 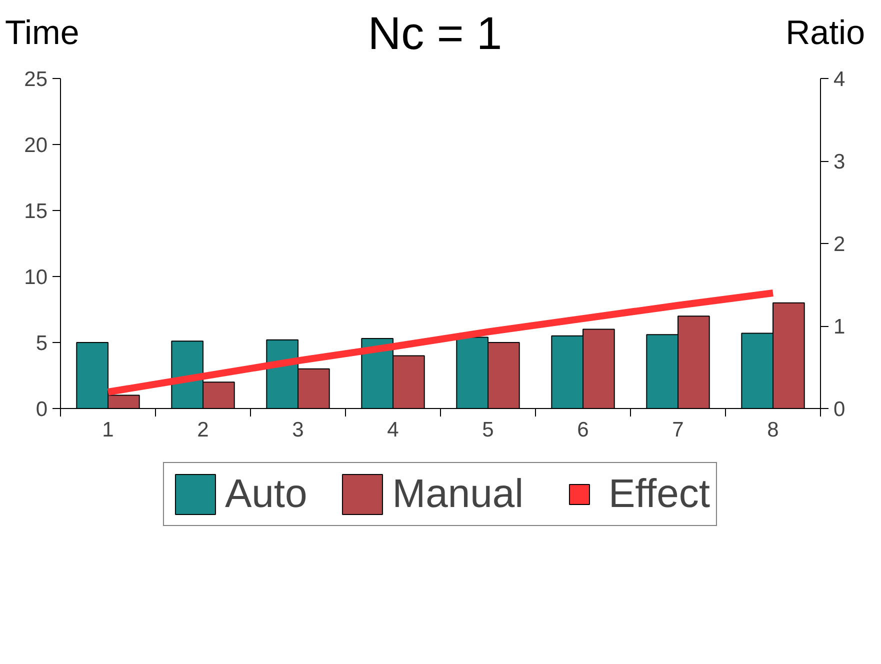 I want to click on y-tick-label: 10, so click(x=36, y=277).